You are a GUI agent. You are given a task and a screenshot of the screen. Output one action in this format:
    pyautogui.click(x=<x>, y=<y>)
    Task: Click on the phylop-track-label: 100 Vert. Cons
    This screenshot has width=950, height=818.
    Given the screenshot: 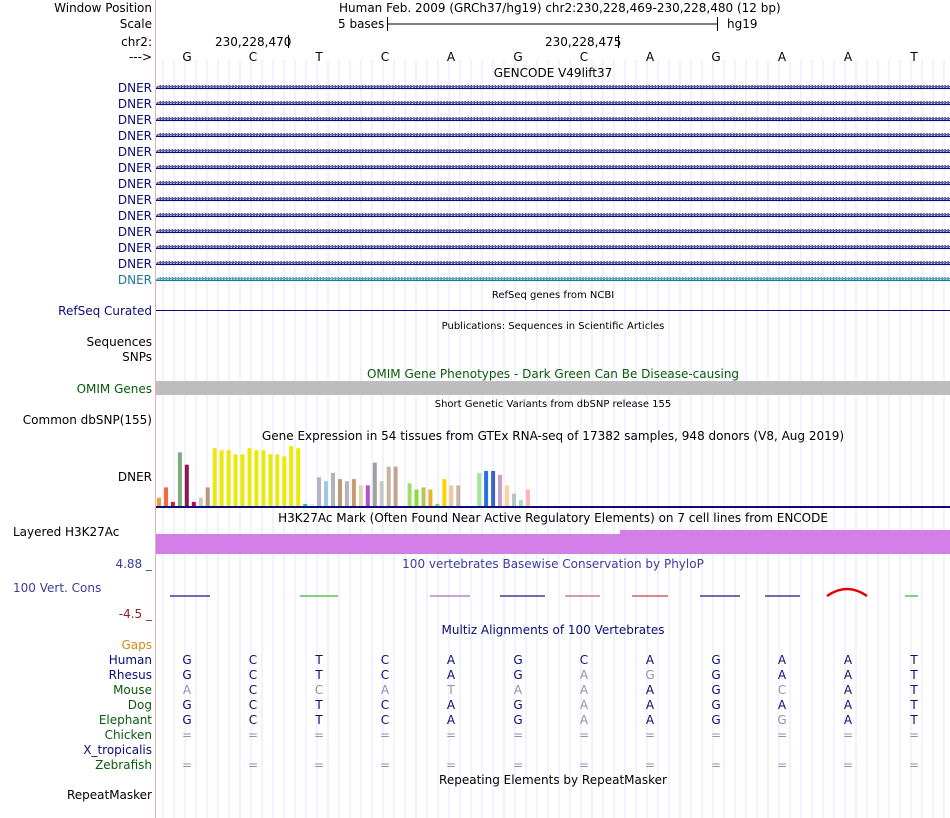 What is the action you would take?
    pyautogui.click(x=57, y=588)
    